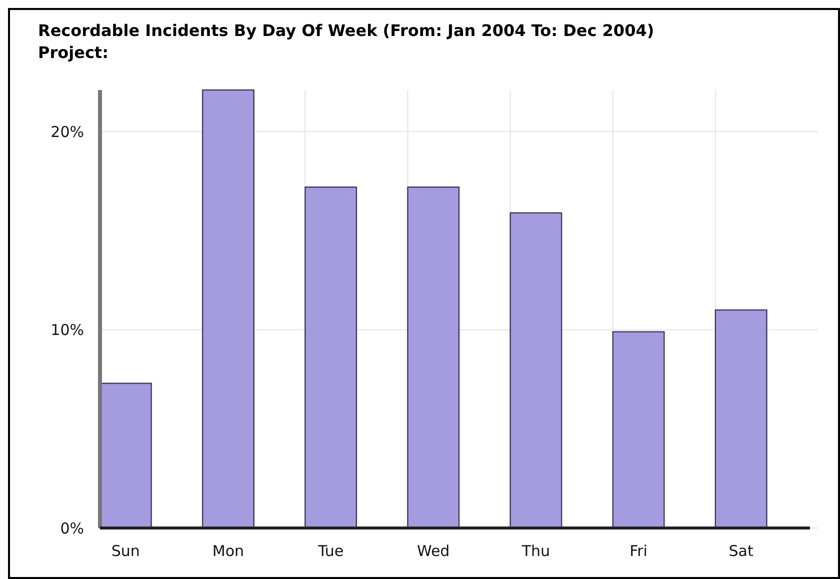 Image resolution: width=840 pixels, height=579 pixels. Describe the element at coordinates (228, 551) in the screenshot. I see `x-tick-label: Mon` at that location.